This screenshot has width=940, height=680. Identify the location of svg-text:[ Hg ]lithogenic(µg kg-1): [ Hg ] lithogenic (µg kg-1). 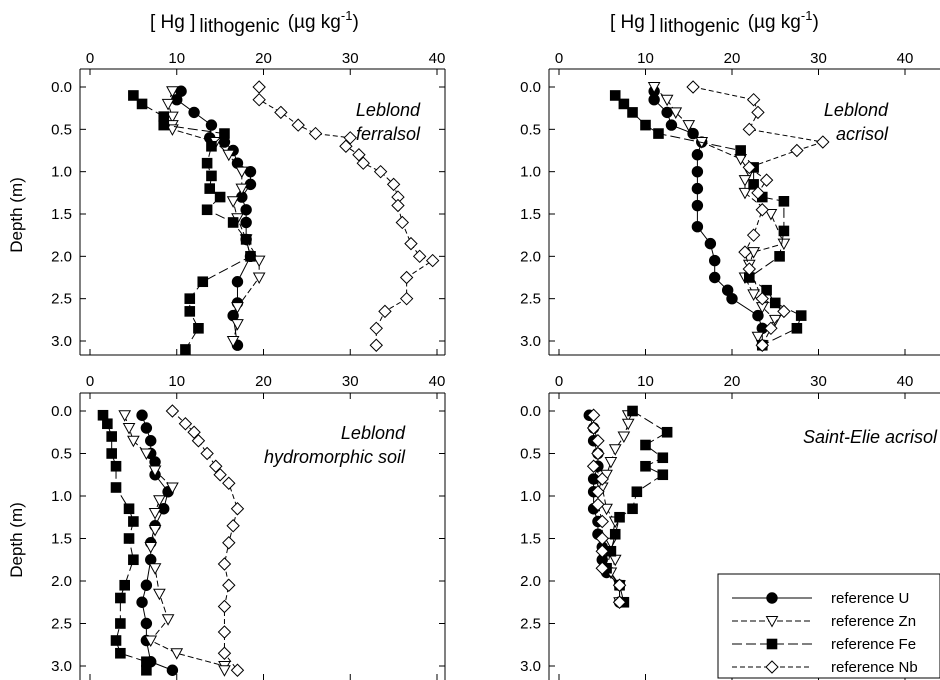
(714, 22).